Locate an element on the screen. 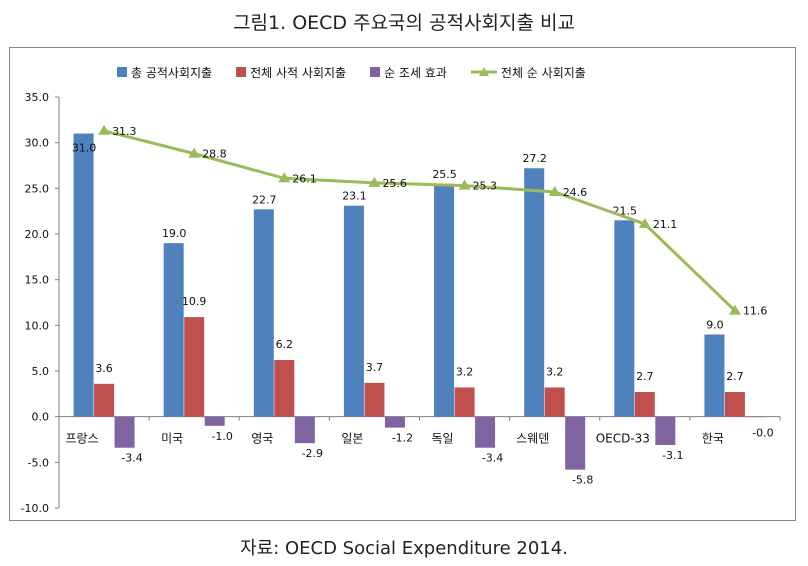 The height and width of the screenshot is (566, 808). legend-label: 전체 사적 사회지출 is located at coordinates (298, 73).